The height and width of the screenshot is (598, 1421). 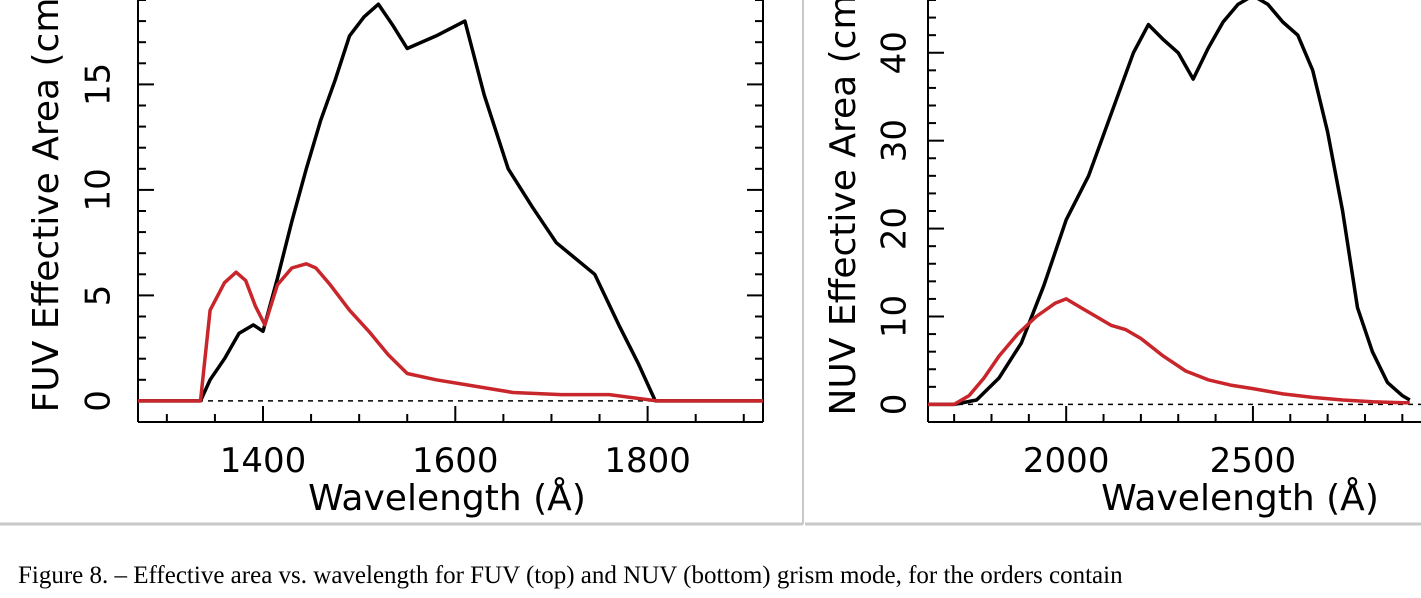 I want to click on fuv-x-tick-label: 1600, so click(x=455, y=461).